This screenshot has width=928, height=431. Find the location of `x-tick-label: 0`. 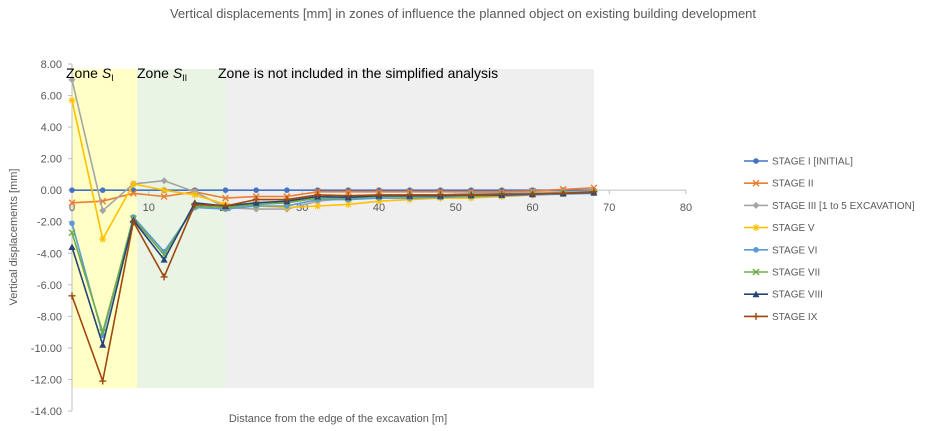

x-tick-label: 0 is located at coordinates (72, 208).